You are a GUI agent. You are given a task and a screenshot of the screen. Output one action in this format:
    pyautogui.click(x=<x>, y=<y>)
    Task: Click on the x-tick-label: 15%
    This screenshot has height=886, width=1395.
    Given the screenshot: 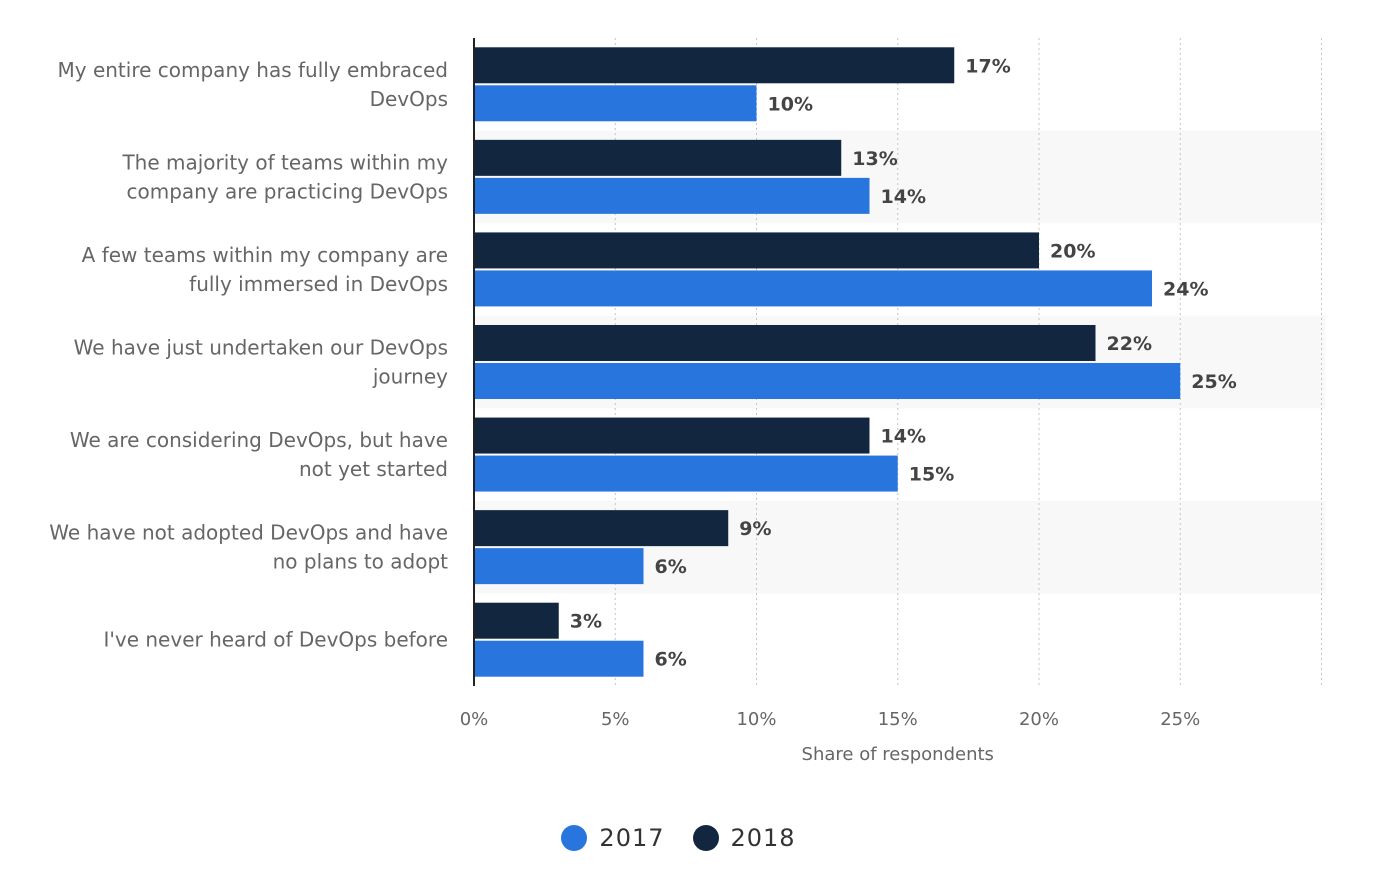 What is the action you would take?
    pyautogui.click(x=898, y=719)
    